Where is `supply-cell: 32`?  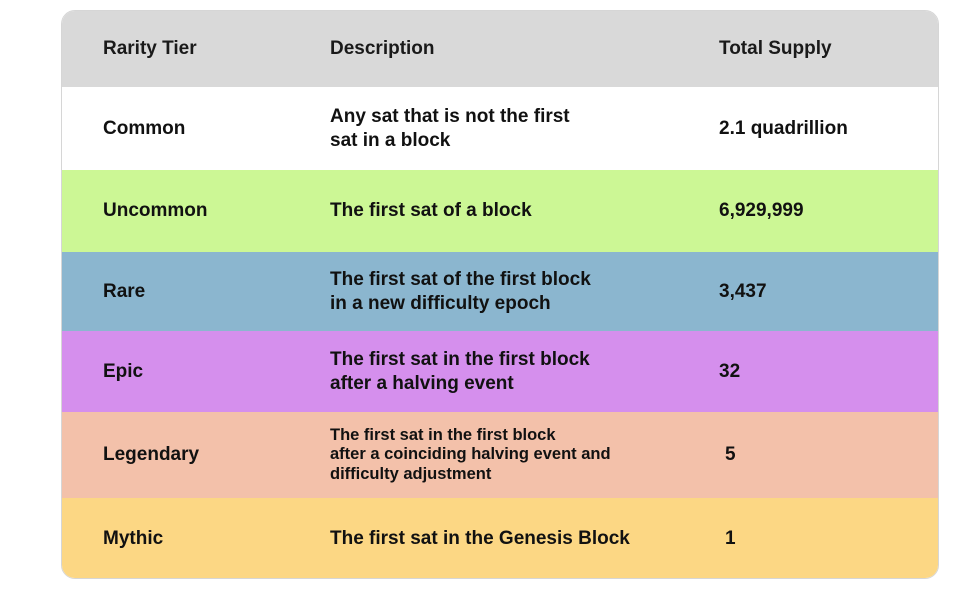 supply-cell: 32 is located at coordinates (730, 371).